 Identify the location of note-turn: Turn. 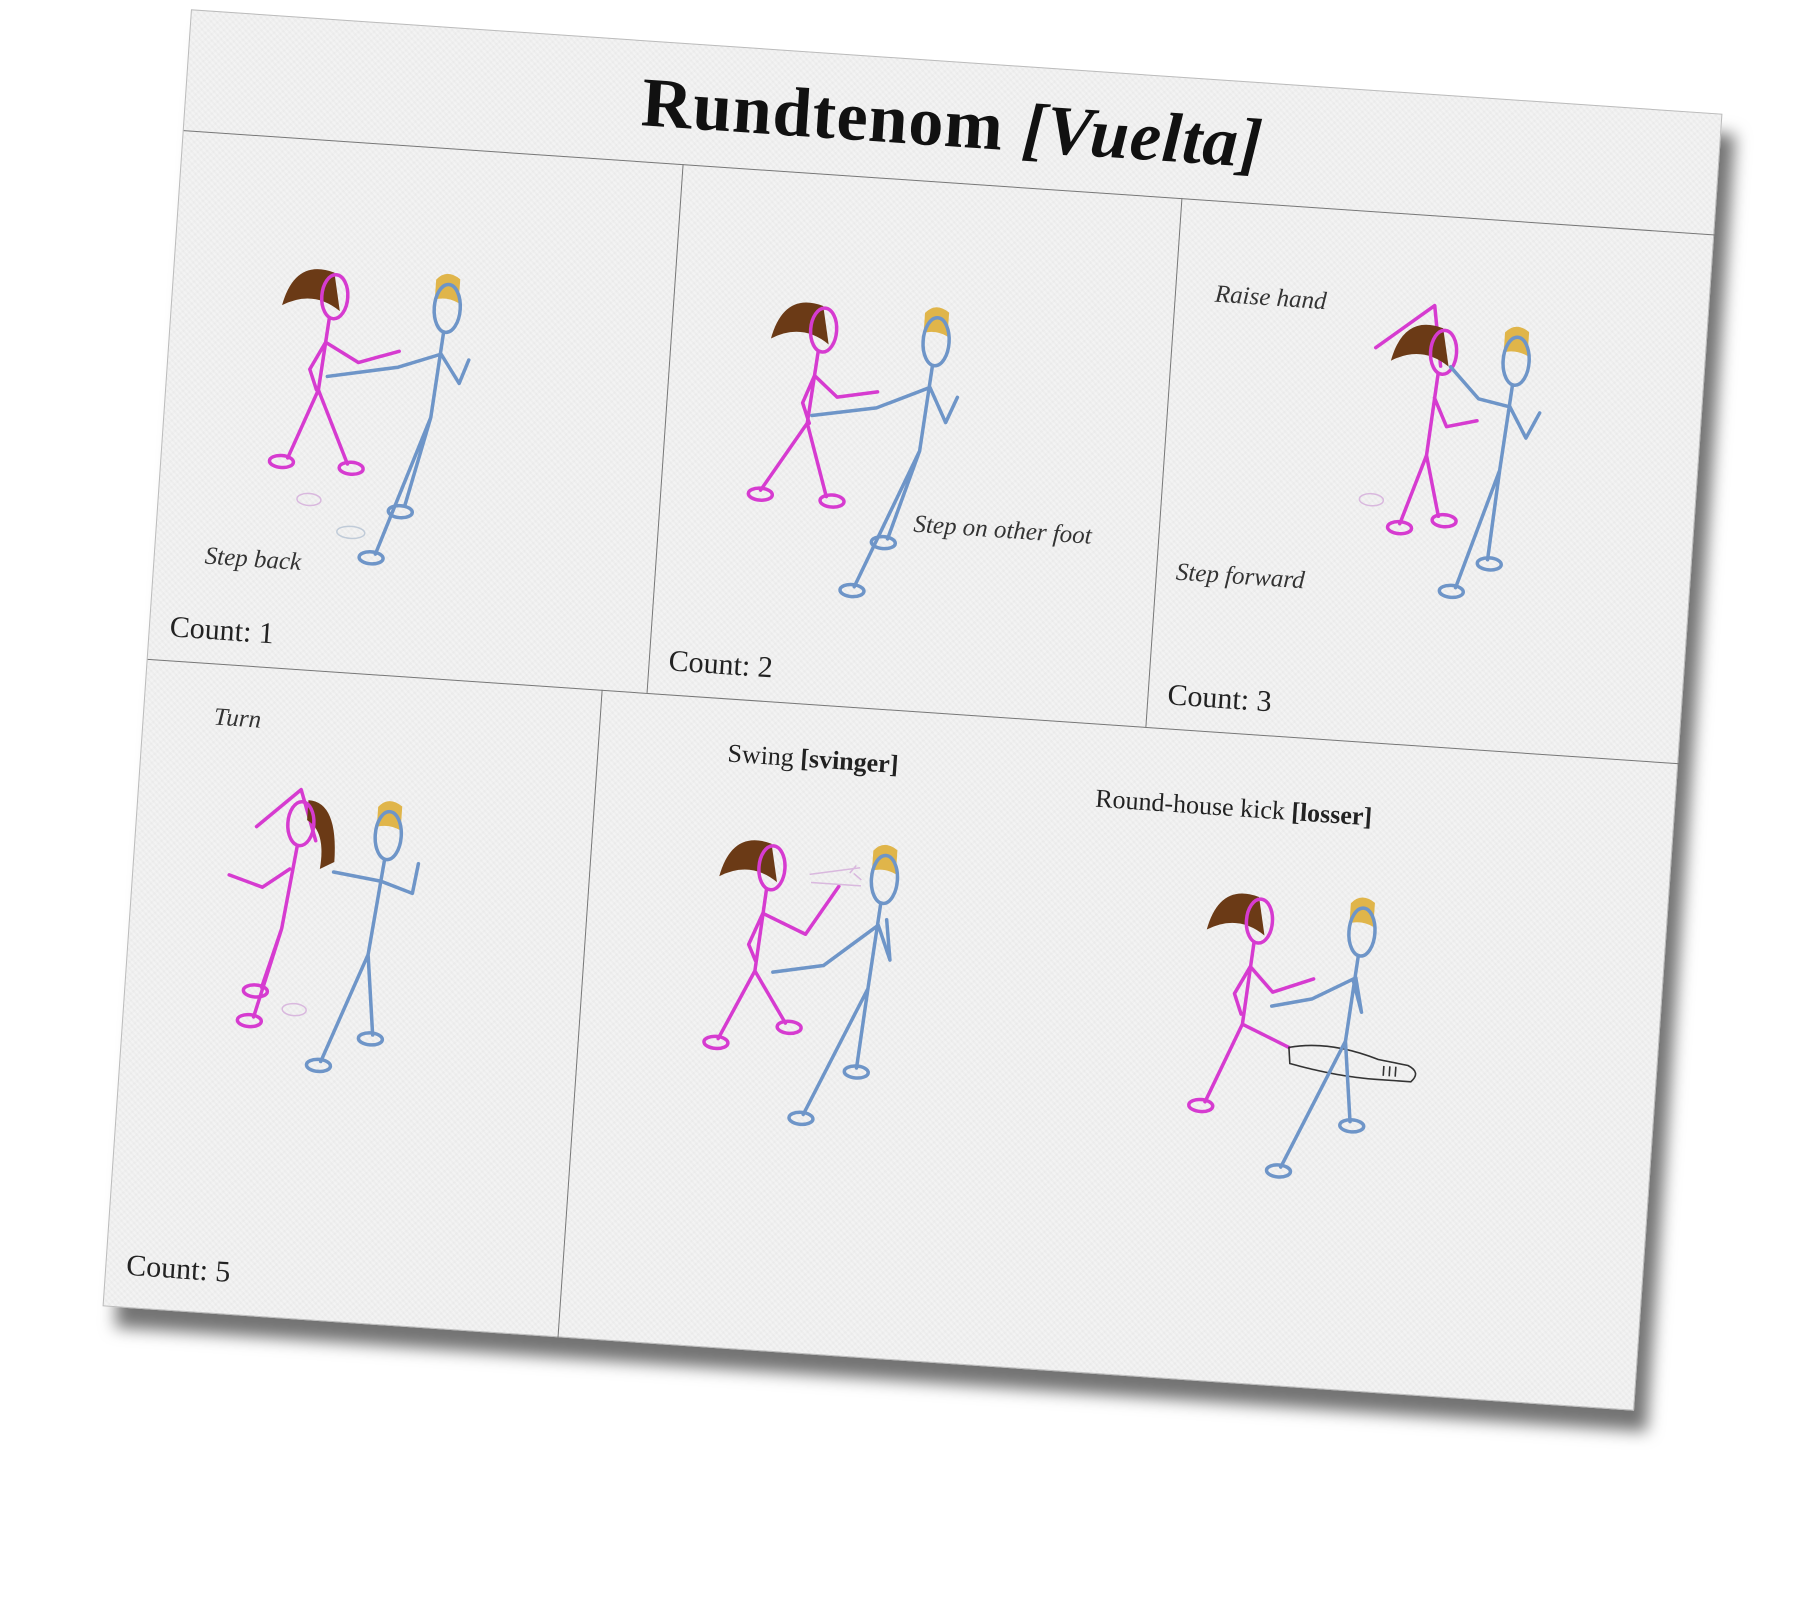
(237, 718).